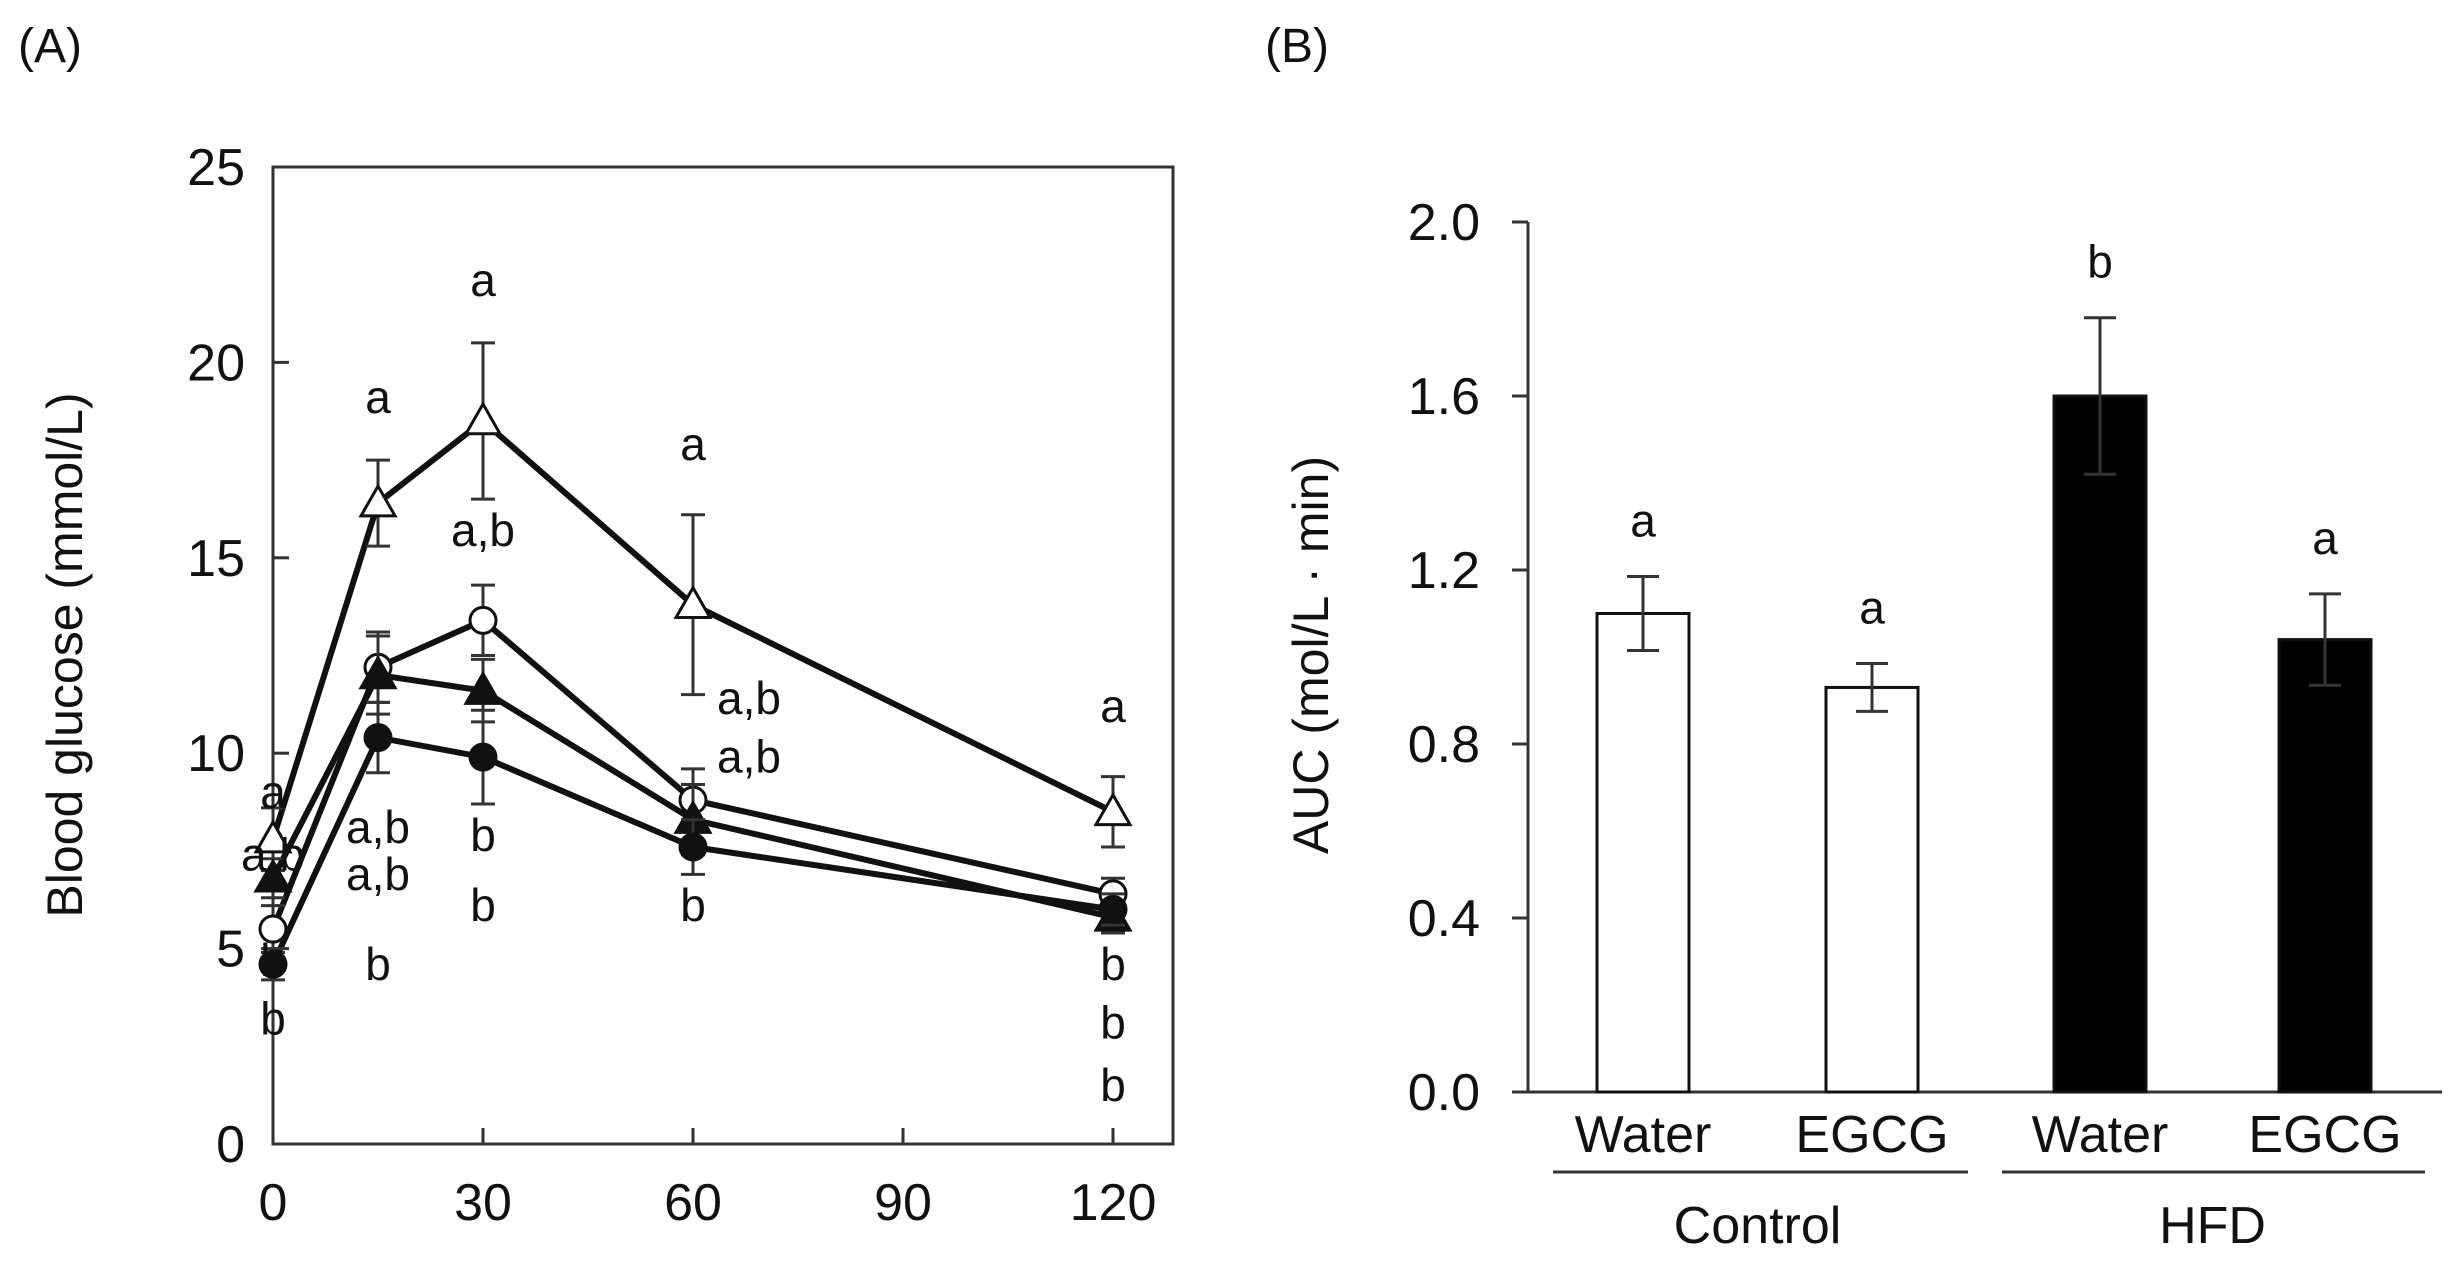 Image resolution: width=2454 pixels, height=1263 pixels. Describe the element at coordinates (50, 46) in the screenshot. I see `panel-label-a: (A)` at that location.